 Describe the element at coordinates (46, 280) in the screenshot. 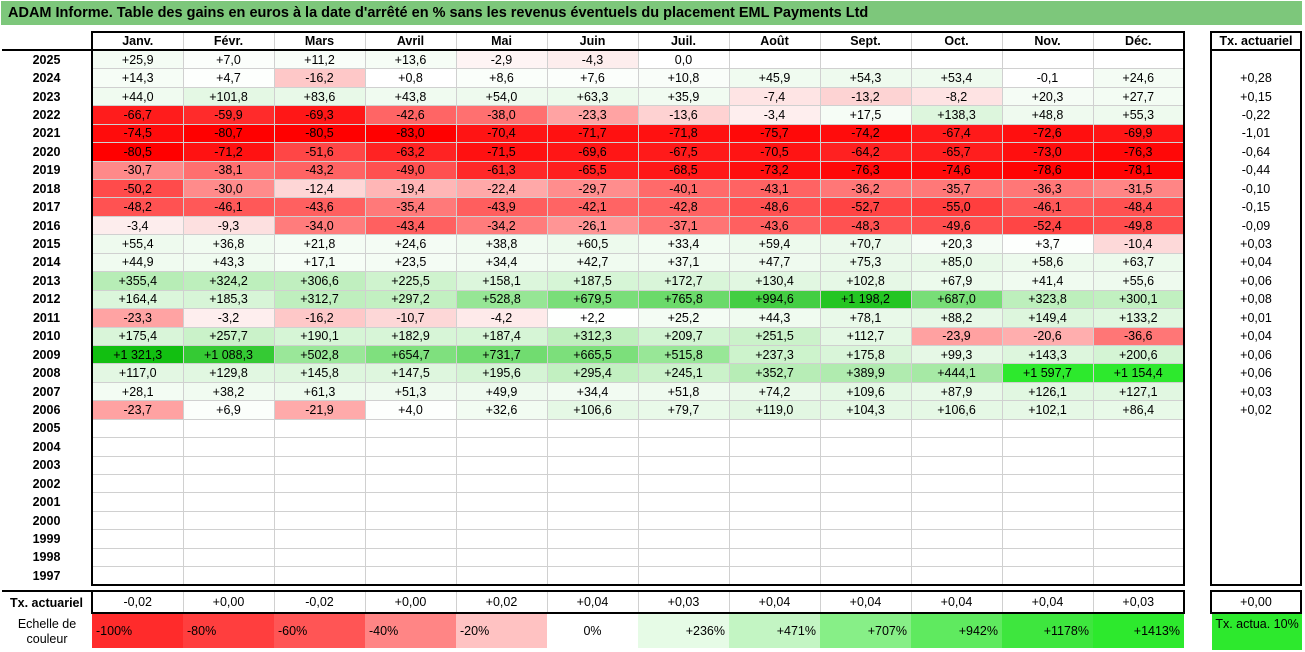

I see `year-label: 2013` at that location.